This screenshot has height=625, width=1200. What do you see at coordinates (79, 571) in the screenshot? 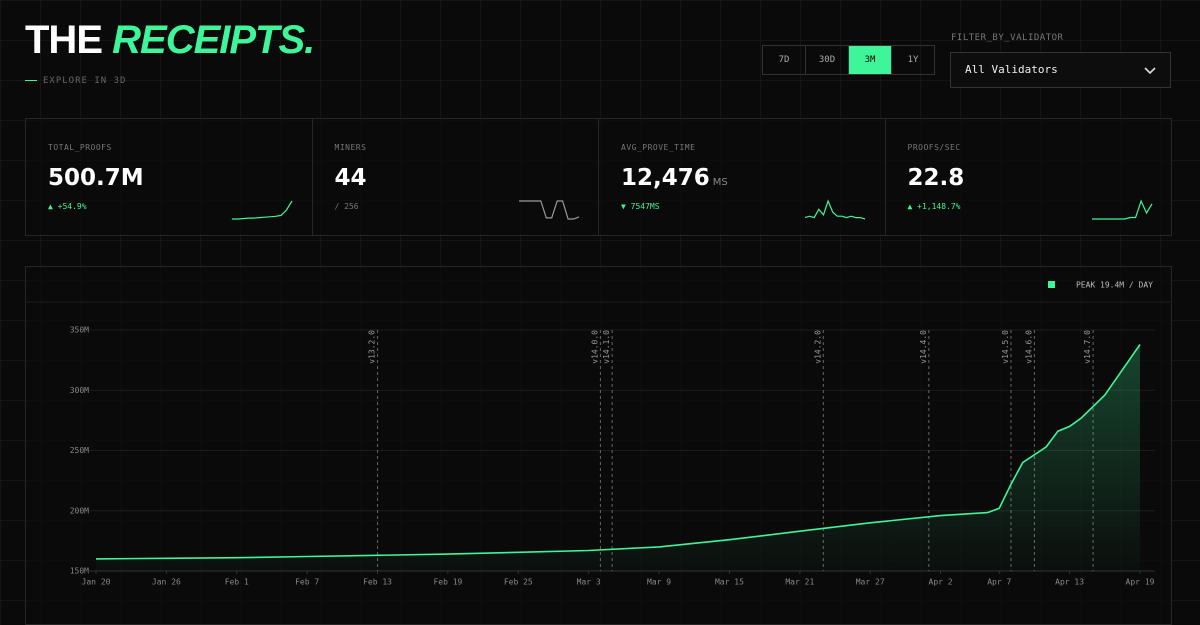
I see `y-tick-label: 150M` at bounding box center [79, 571].